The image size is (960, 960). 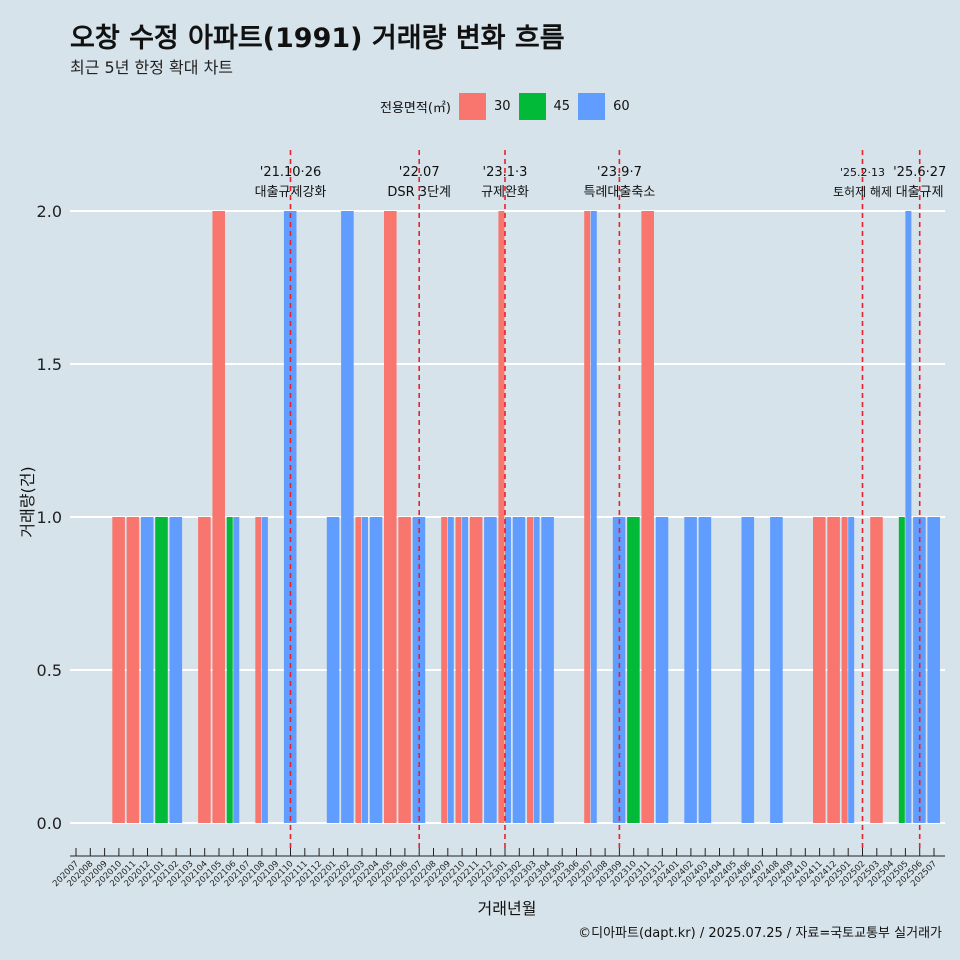 What do you see at coordinates (507, 908) in the screenshot?
I see `x-axis-title: 거래년월` at bounding box center [507, 908].